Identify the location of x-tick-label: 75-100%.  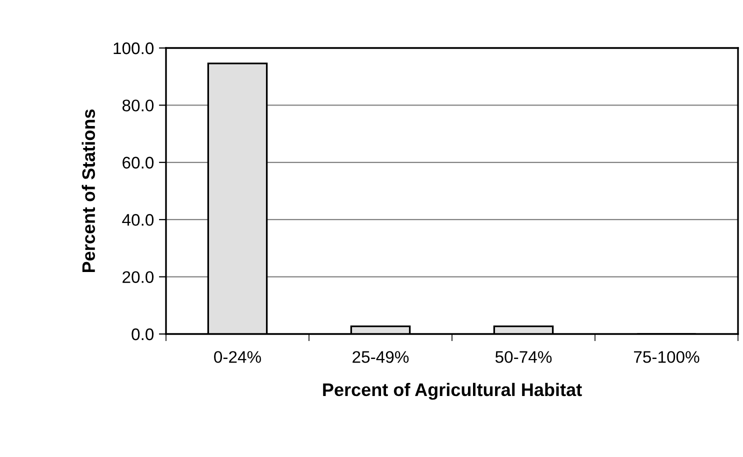
(667, 357).